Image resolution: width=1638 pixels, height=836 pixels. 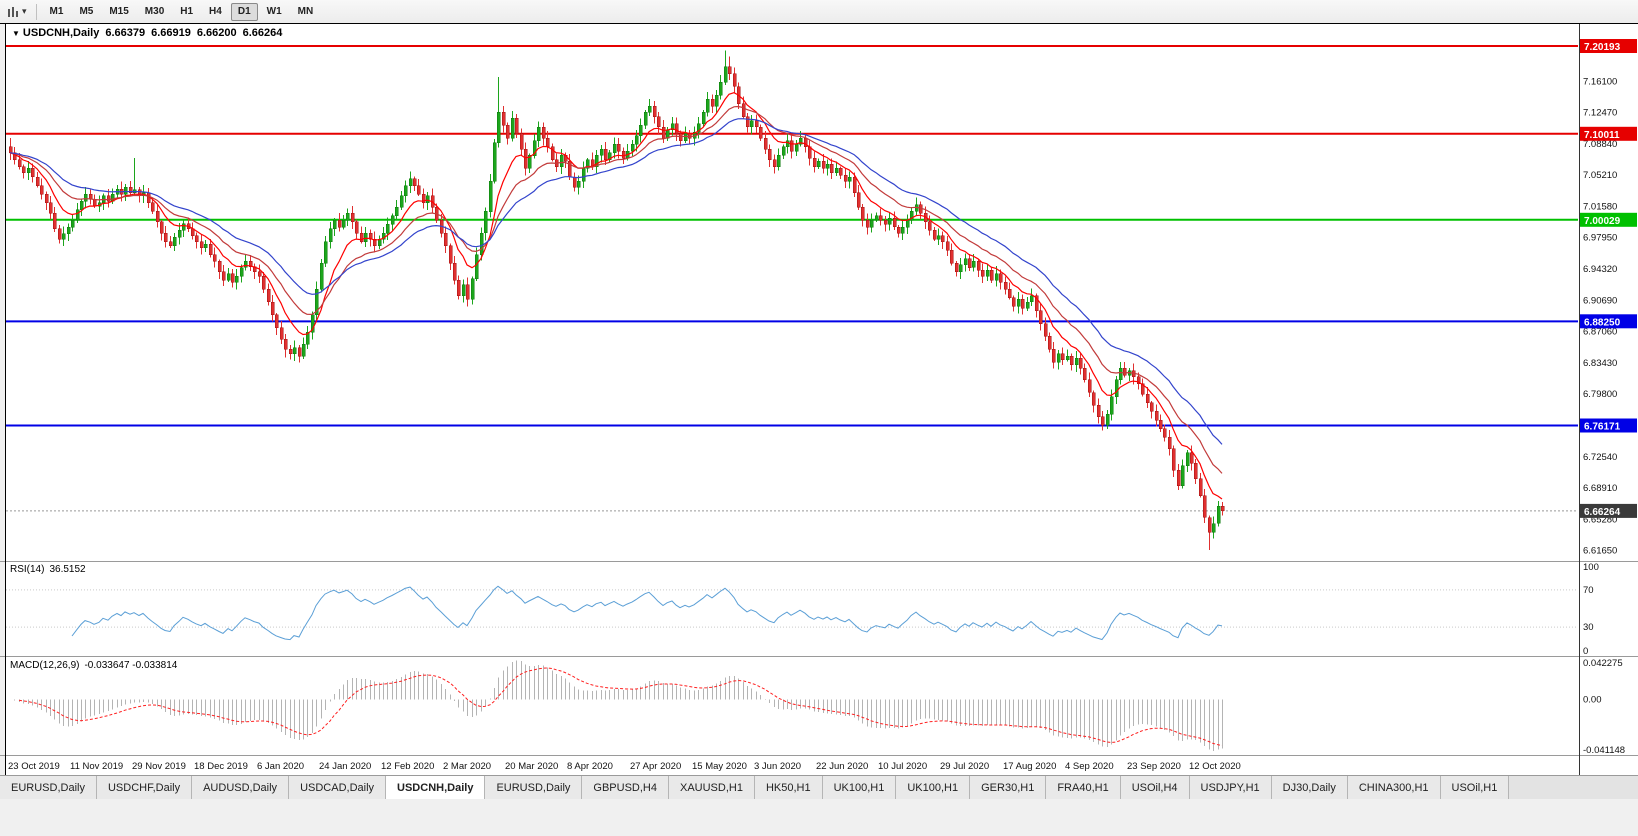 I want to click on chart-tab-dj30-daily: DJ30,Daily, so click(x=1309, y=787).